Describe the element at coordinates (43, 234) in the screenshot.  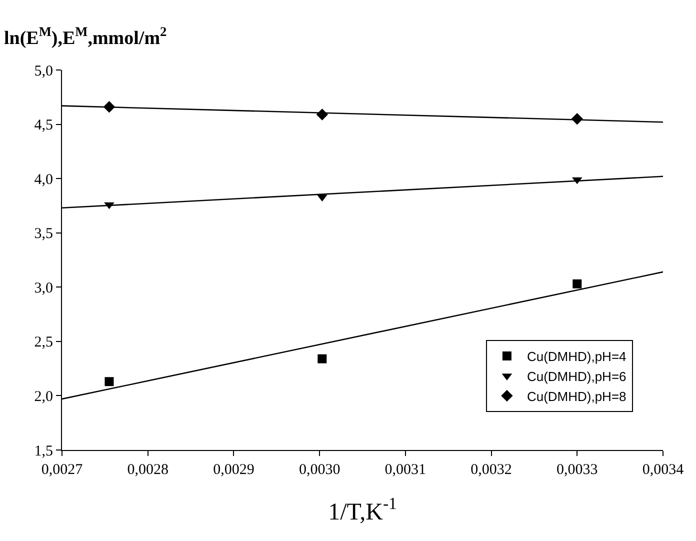
I see `y-tick-label: 3,5` at that location.